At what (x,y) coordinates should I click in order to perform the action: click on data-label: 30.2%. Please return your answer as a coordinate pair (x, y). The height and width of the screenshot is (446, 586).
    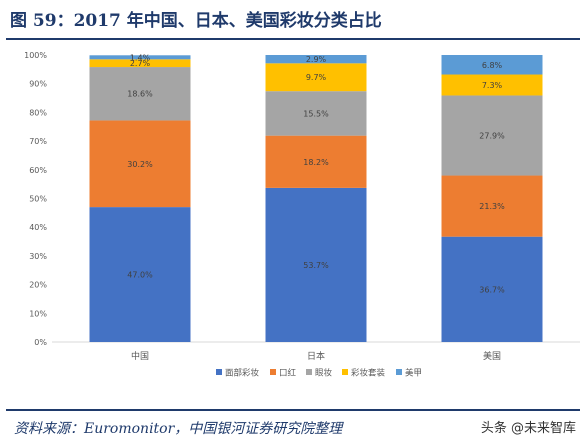
    Looking at the image, I should click on (140, 164).